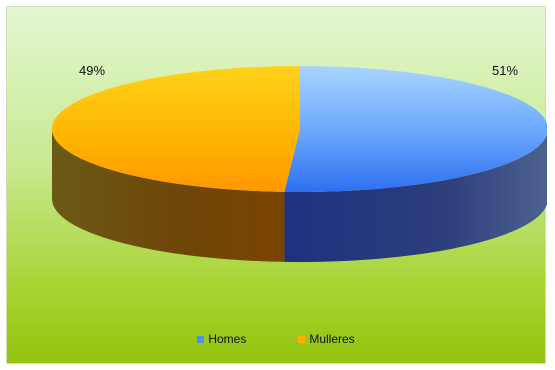 This screenshot has height=370, width=555. What do you see at coordinates (92, 70) in the screenshot?
I see `data-label-mulleres: 49%` at bounding box center [92, 70].